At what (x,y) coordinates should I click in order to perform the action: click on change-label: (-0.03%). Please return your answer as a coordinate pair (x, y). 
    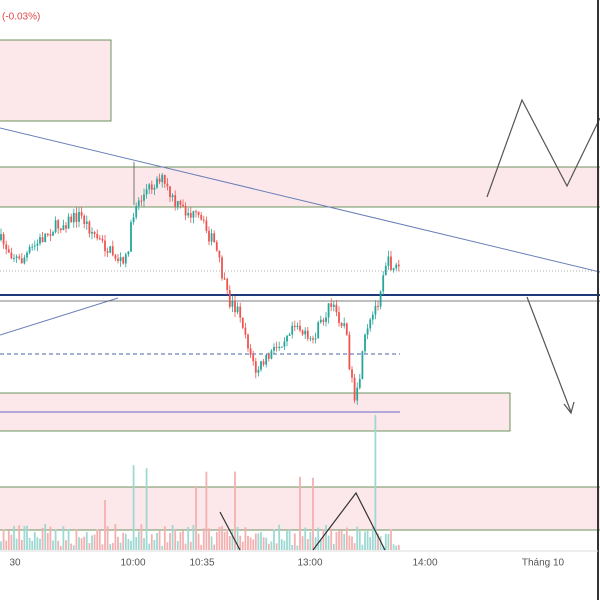
    Looking at the image, I should click on (21, 17).